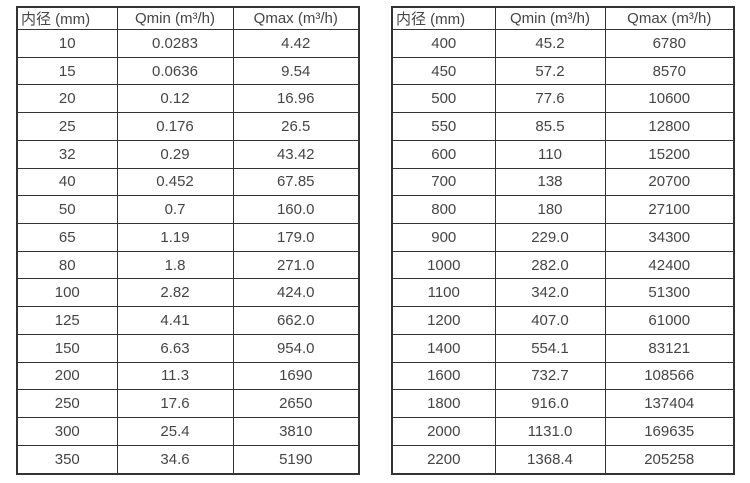  I want to click on table-cell: 1.19, so click(175, 237).